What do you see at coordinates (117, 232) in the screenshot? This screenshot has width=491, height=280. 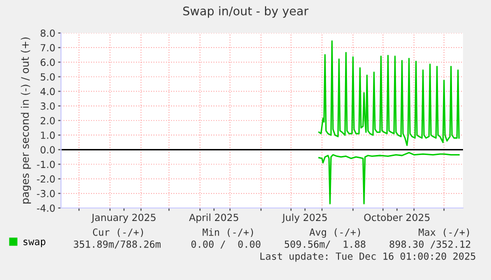 I see `text: Cur (-/+)` at bounding box center [117, 232].